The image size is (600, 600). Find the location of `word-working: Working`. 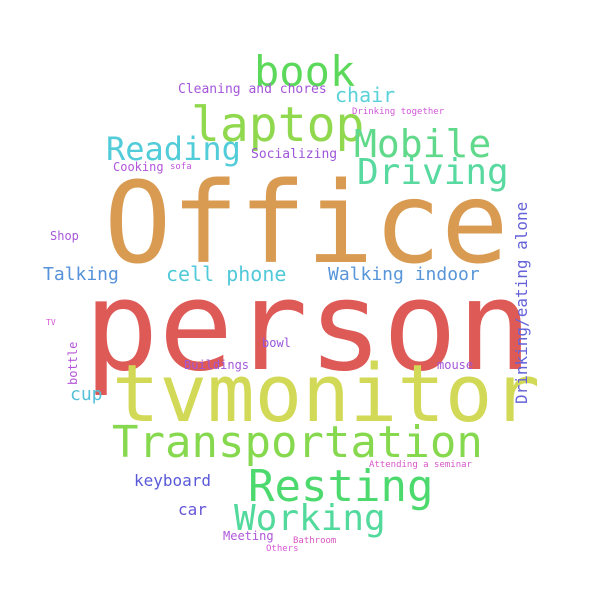

word-working: Working is located at coordinates (310, 518).